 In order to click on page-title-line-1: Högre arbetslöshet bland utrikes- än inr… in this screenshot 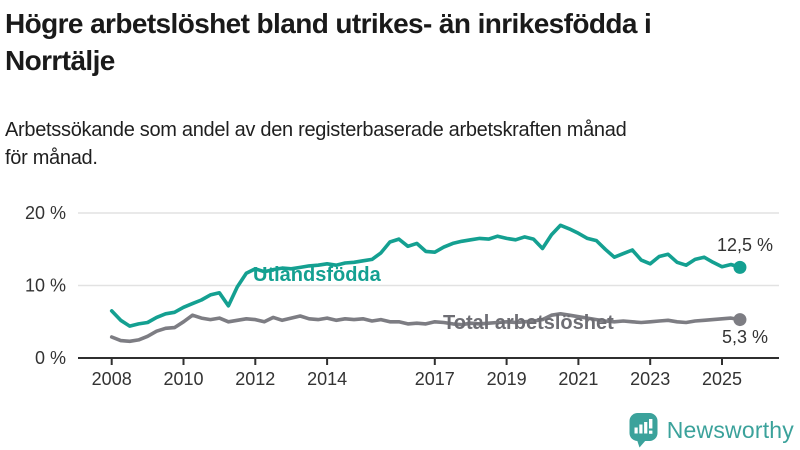, I will do `click(328, 23)`.